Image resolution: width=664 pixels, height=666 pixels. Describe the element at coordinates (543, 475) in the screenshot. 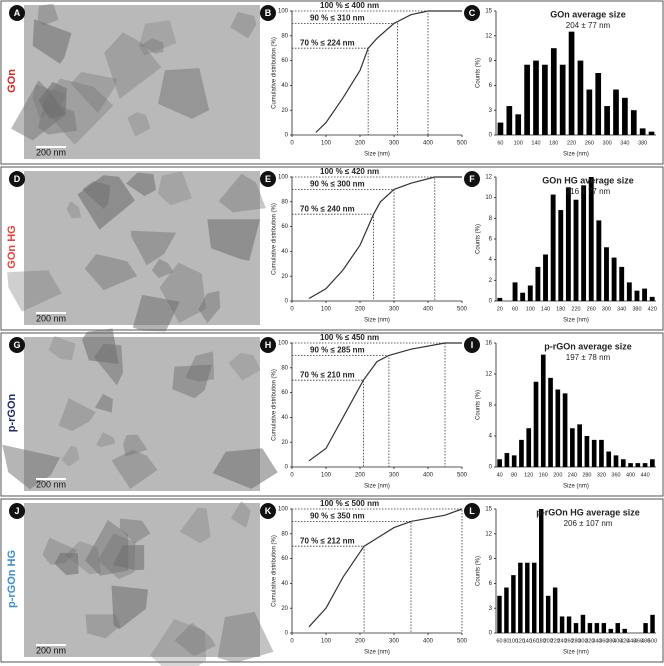

I see `x-tick-label: 160` at that location.